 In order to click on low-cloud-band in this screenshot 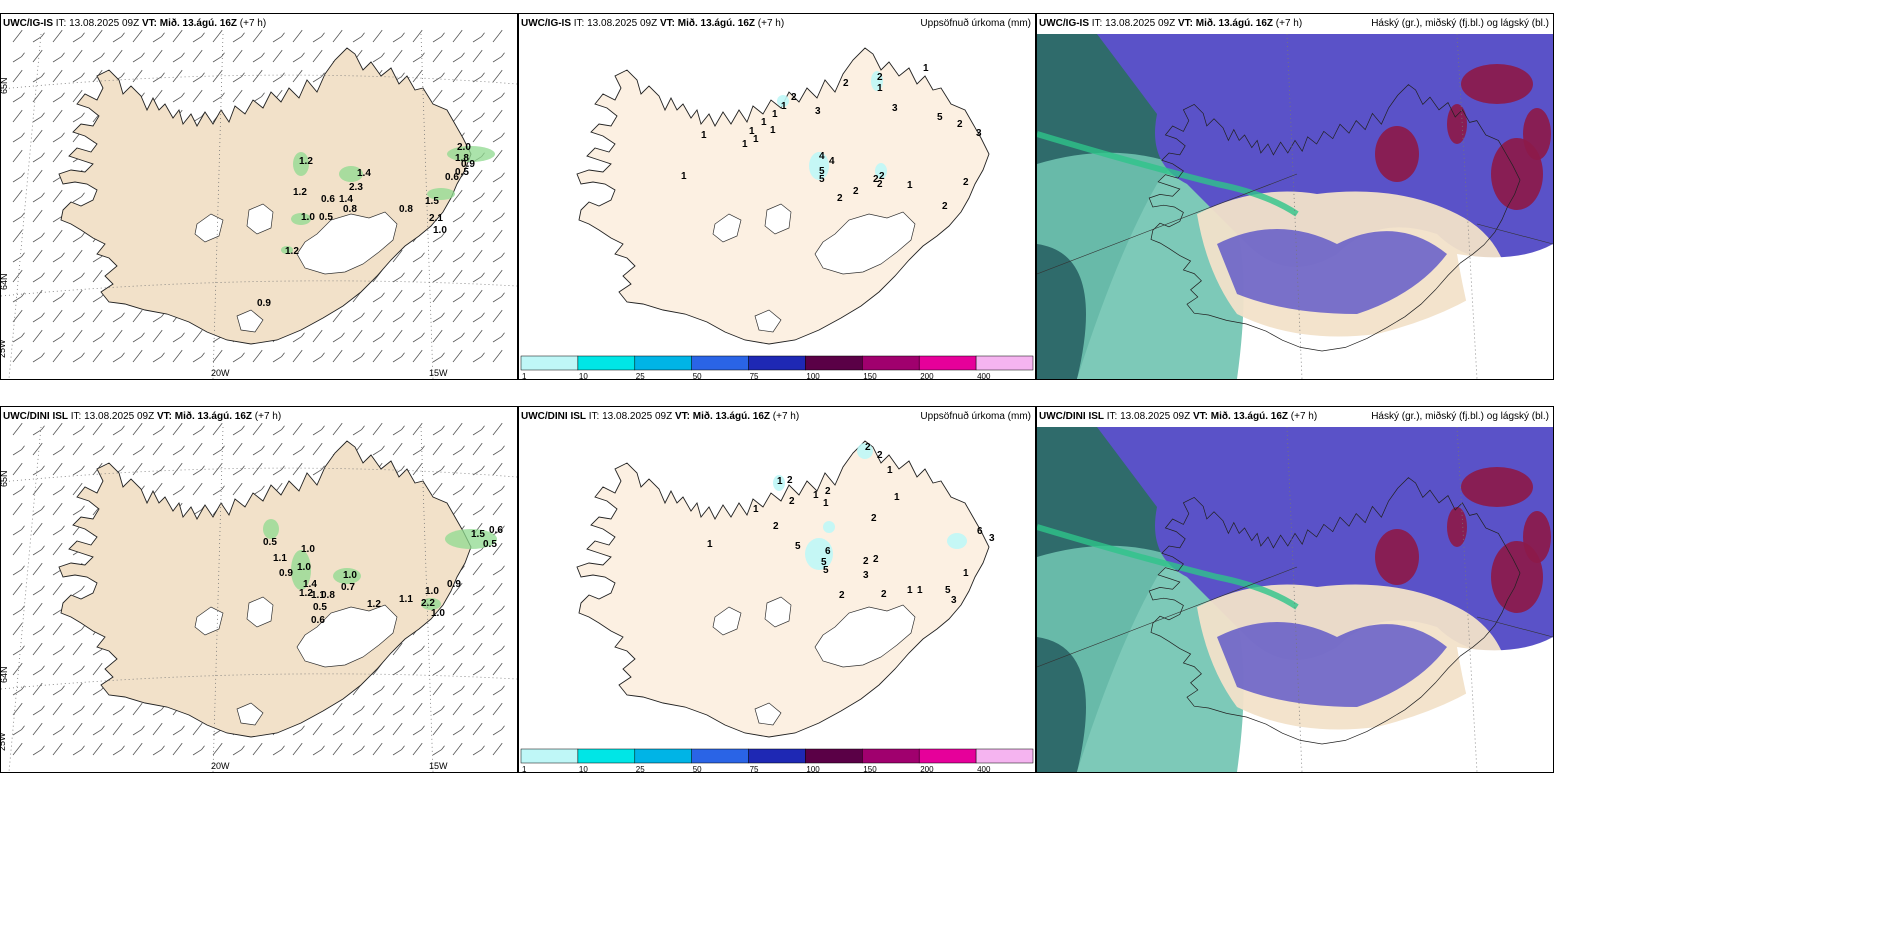, I will do `click(1168, 174)`.